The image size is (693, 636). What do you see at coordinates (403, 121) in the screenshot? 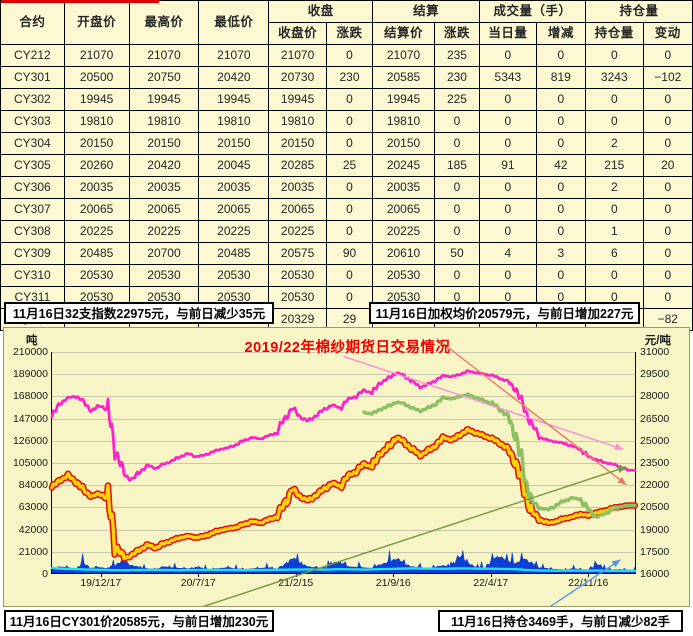
I see `cell-settle: 19810` at bounding box center [403, 121].